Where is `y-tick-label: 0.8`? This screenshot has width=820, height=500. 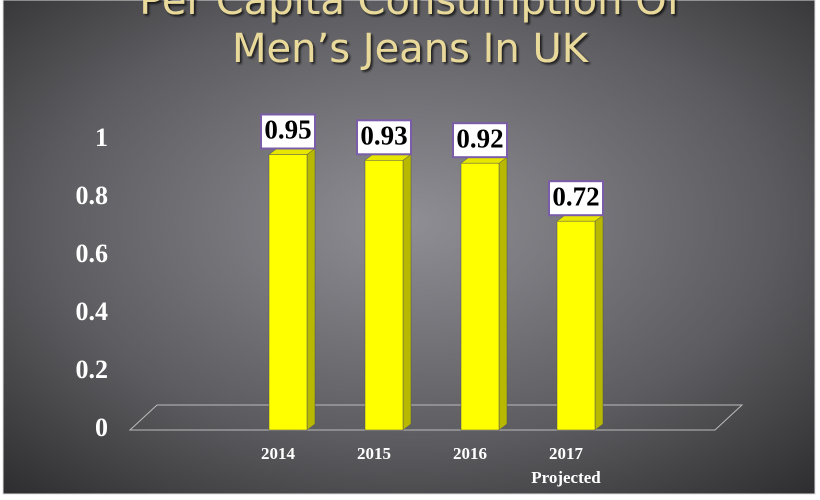 y-tick-label: 0.8 is located at coordinates (92, 195).